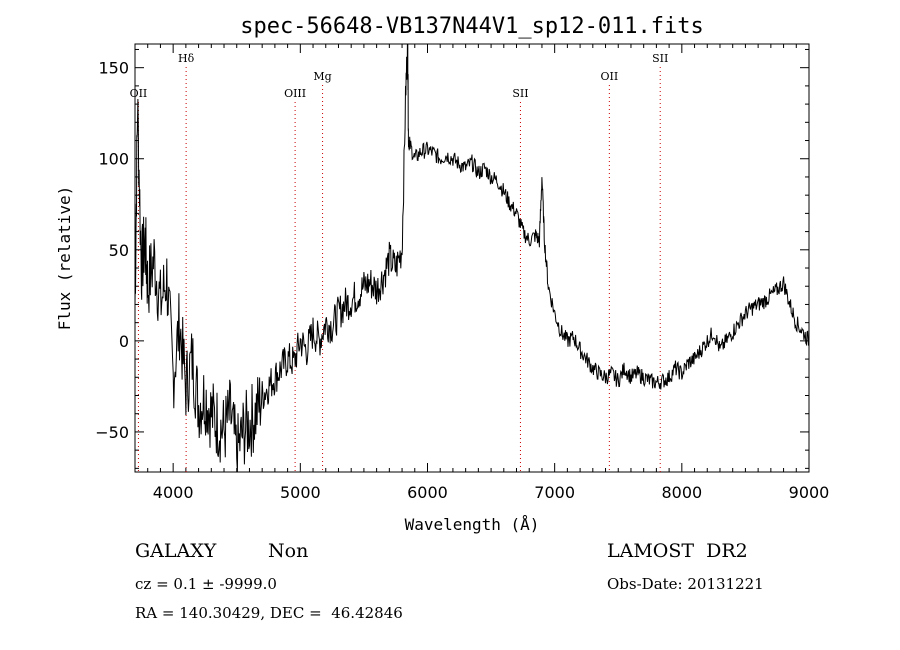  I want to click on survey-label: LAMOST DR2, so click(677, 551).